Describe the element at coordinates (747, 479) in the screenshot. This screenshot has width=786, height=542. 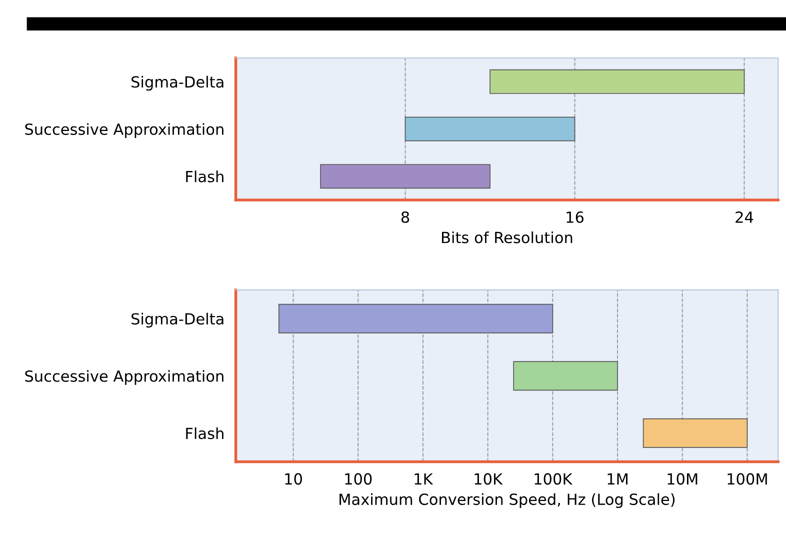
I see `x-tick-label: 100M` at that location.